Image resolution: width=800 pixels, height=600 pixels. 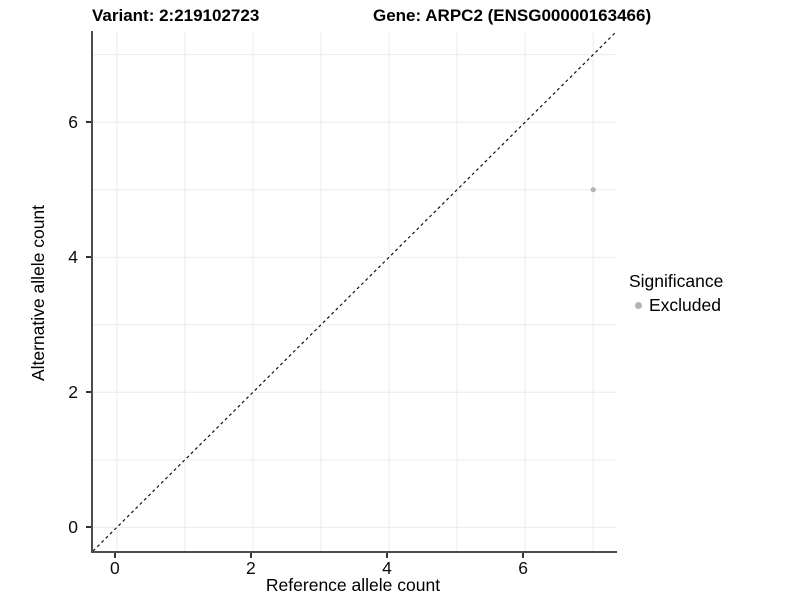 I want to click on y-axis-tick-labels: 0 2 4 6, so click(x=42, y=291).